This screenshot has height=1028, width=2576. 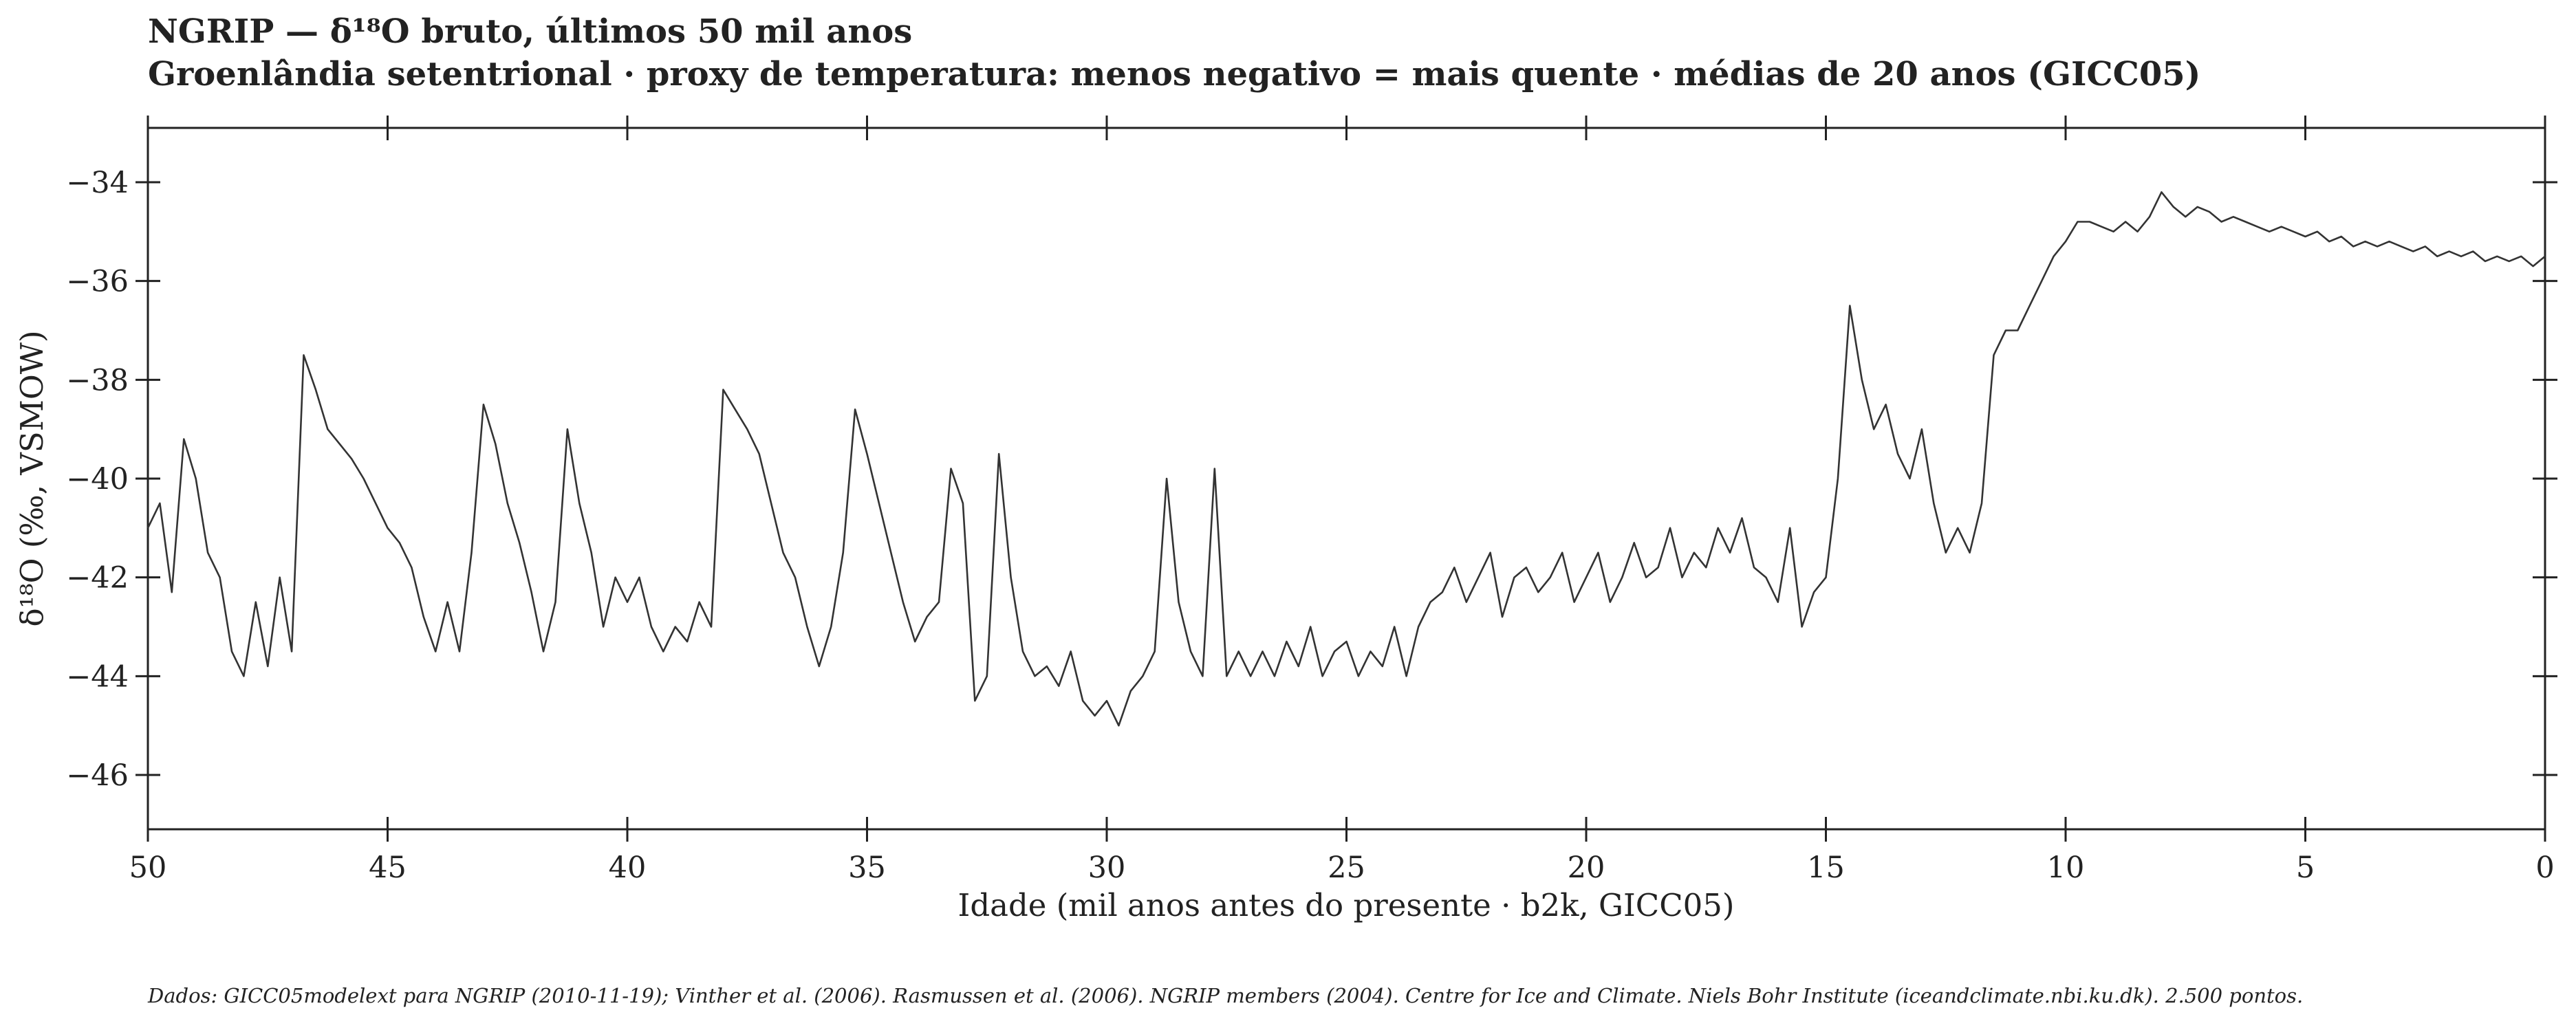 What do you see at coordinates (1826, 868) in the screenshot?
I see `x-tick-label: 15` at bounding box center [1826, 868].